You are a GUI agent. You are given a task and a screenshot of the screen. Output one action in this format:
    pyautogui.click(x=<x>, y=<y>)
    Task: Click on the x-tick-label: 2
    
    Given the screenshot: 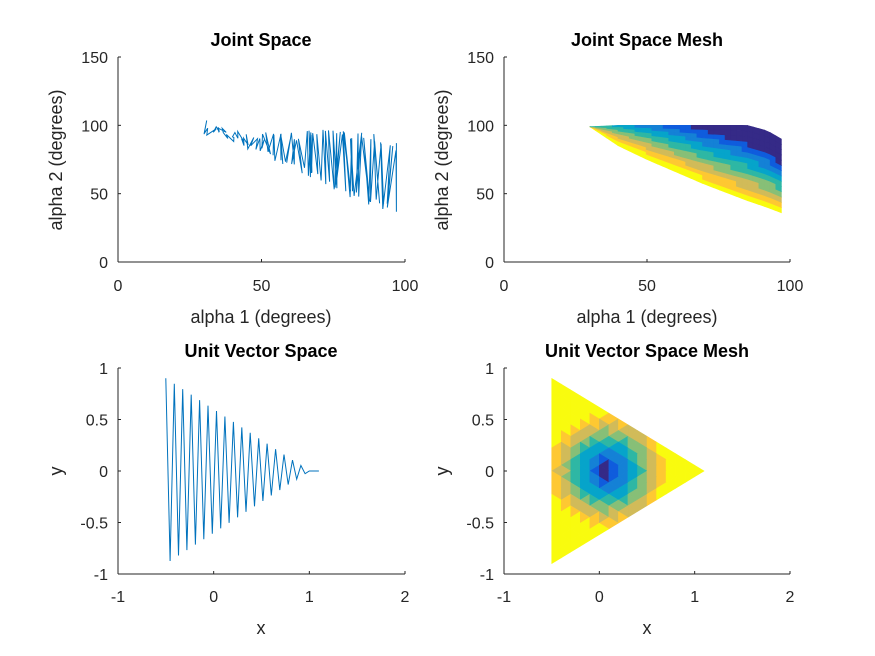 What is the action you would take?
    pyautogui.click(x=790, y=597)
    